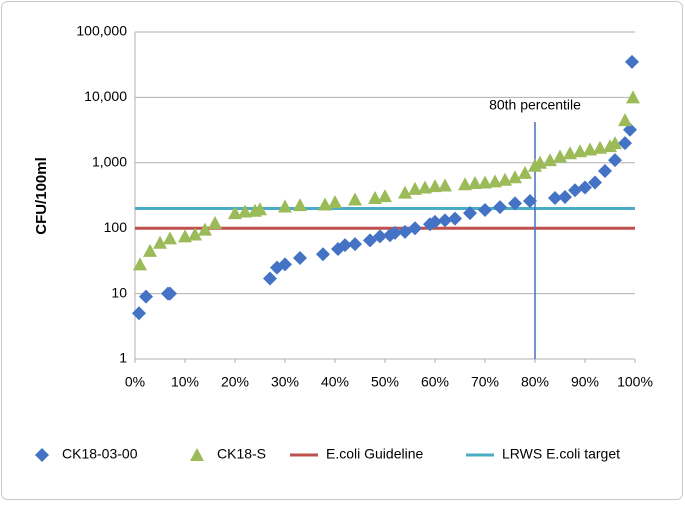 The image size is (685, 507). I want to click on legend-label: LRWS E.coli target, so click(561, 454).